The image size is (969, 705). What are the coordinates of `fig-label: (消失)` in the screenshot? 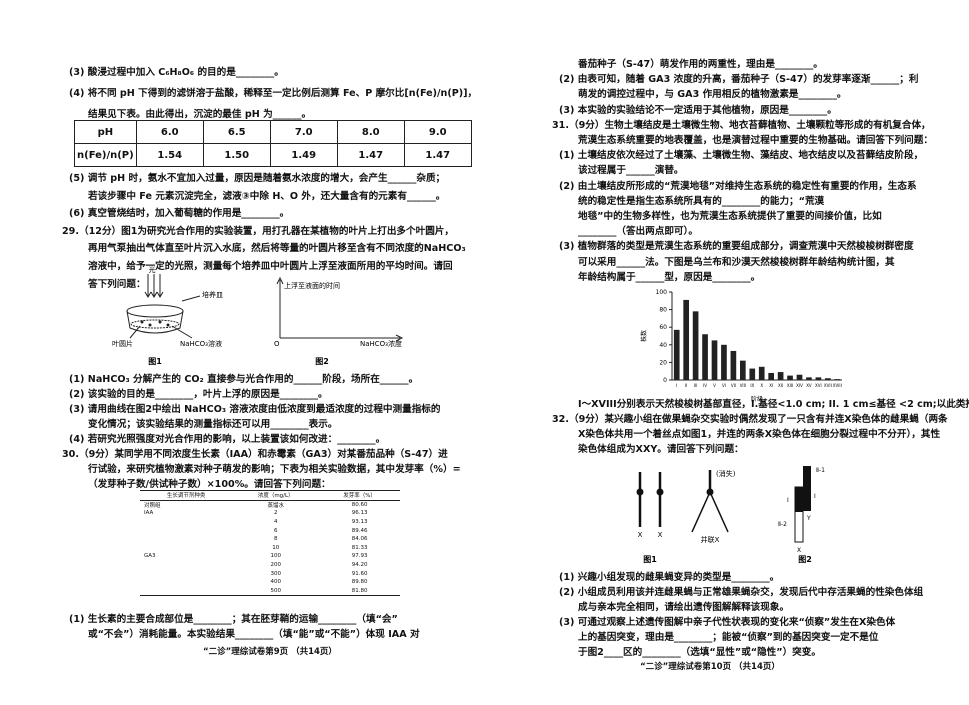 It's located at (726, 473).